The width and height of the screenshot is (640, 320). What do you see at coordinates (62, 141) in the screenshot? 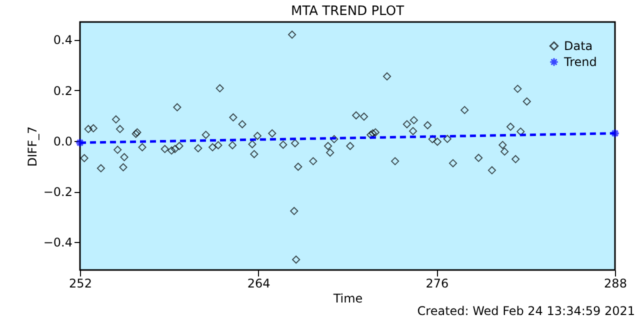
I see `y-tick-label: 0.0` at bounding box center [62, 141].